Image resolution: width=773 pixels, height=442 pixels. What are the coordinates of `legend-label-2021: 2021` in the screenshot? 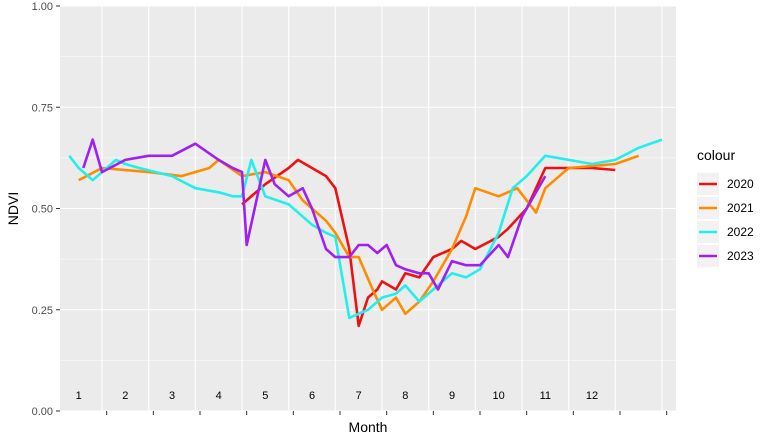 It's located at (740, 208).